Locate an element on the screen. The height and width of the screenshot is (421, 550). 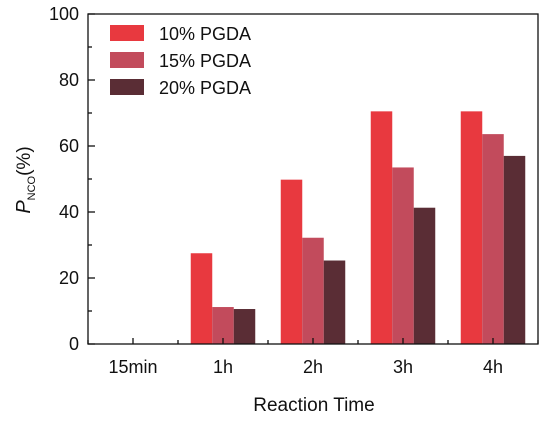
y-tick-label: 40 is located at coordinates (69, 212).